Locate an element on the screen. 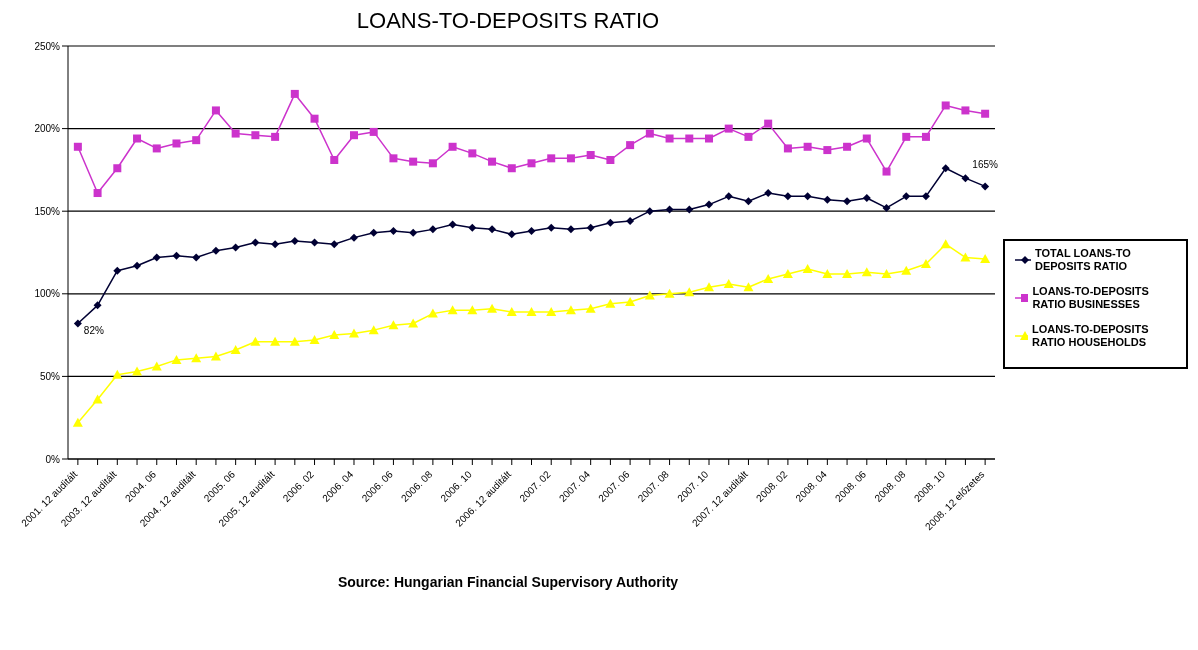  legend-label: LOANS-TO-DEPOSITS RATIO BUSINESSES is located at coordinates (1091, 298).